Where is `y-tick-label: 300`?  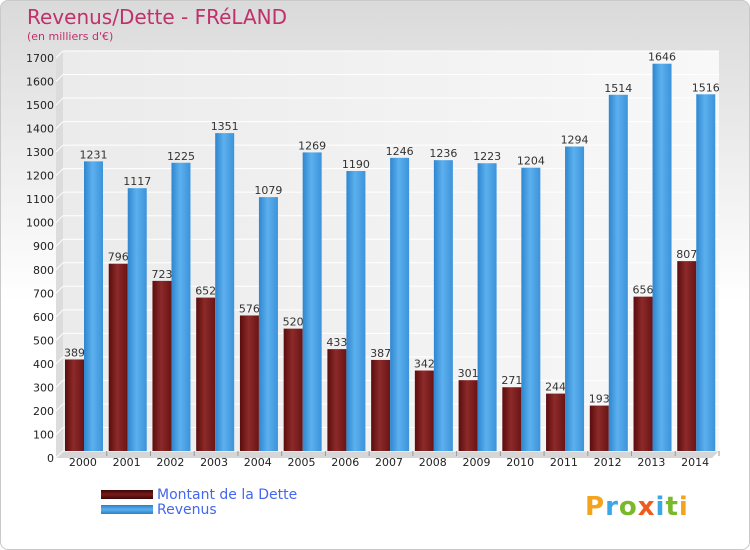
y-tick-label: 300 is located at coordinates (43, 387).